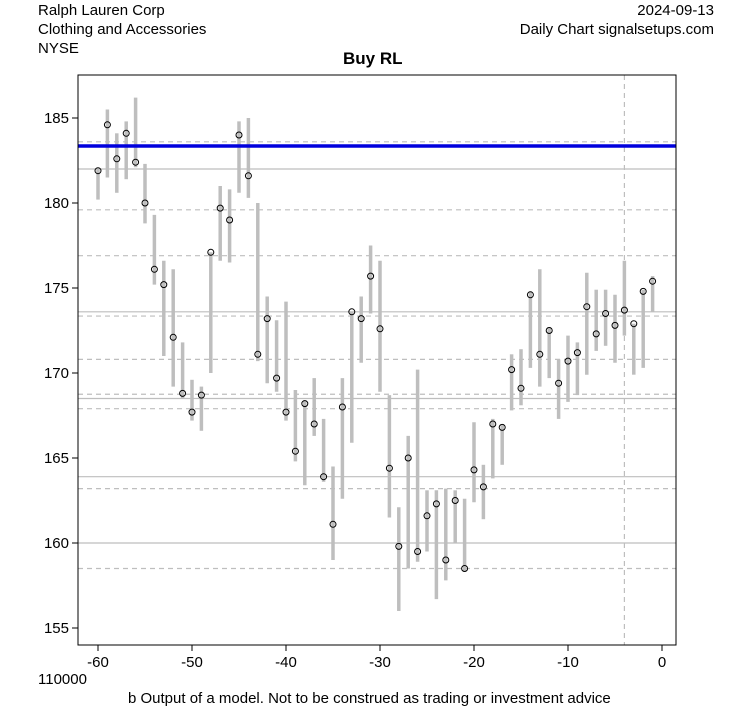  I want to click on x-tick-label: -40, so click(286, 662).